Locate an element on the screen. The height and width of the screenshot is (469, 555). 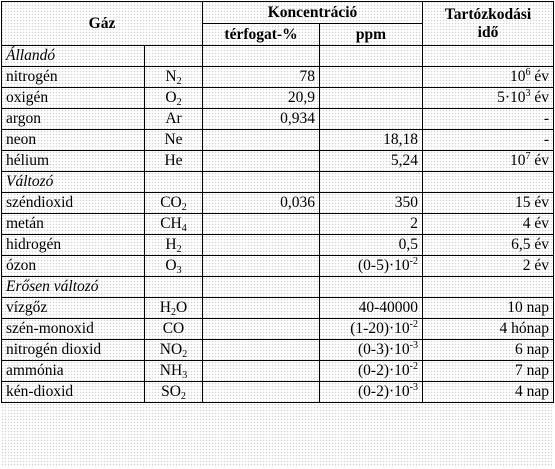
gas-name: széndioxid is located at coordinates (73, 203).